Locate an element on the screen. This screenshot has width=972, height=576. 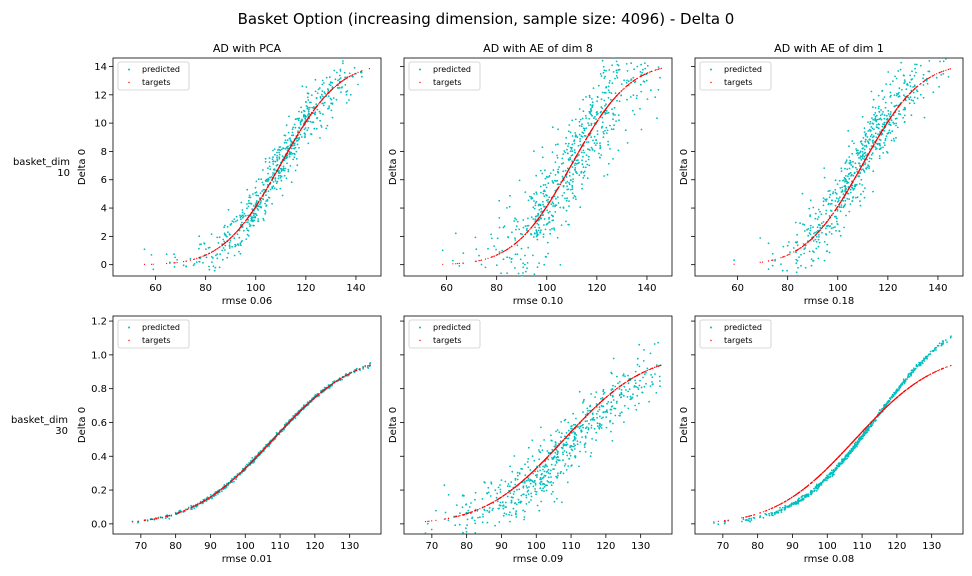
legend-label-targets: targets is located at coordinates (156, 82).